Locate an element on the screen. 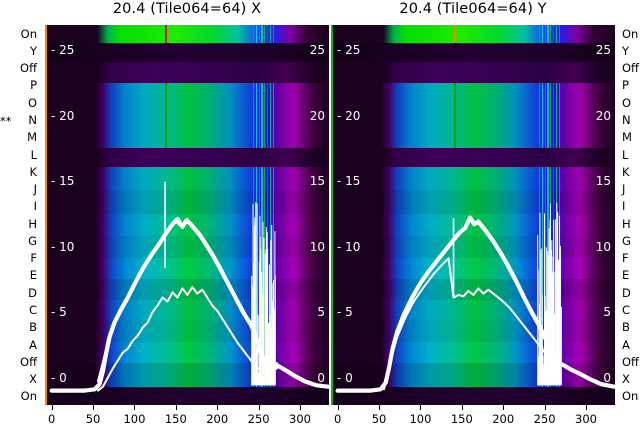 This screenshot has height=440, width=640. y-tick-label-inner-left: - 20 is located at coordinates (63, 115).